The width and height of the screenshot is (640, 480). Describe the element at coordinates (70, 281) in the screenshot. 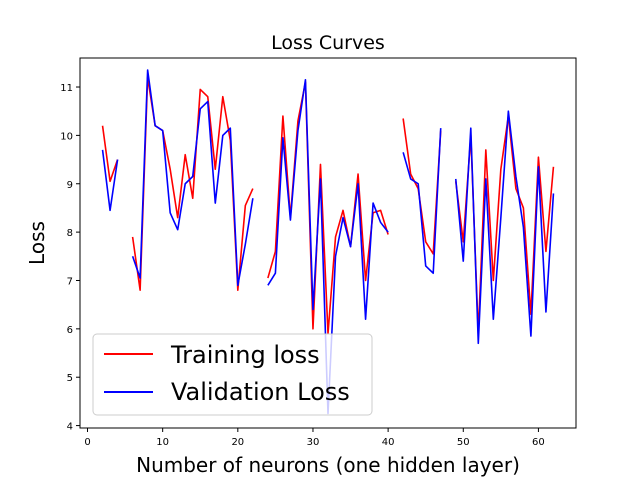

I see `y-tick-label: 7` at that location.